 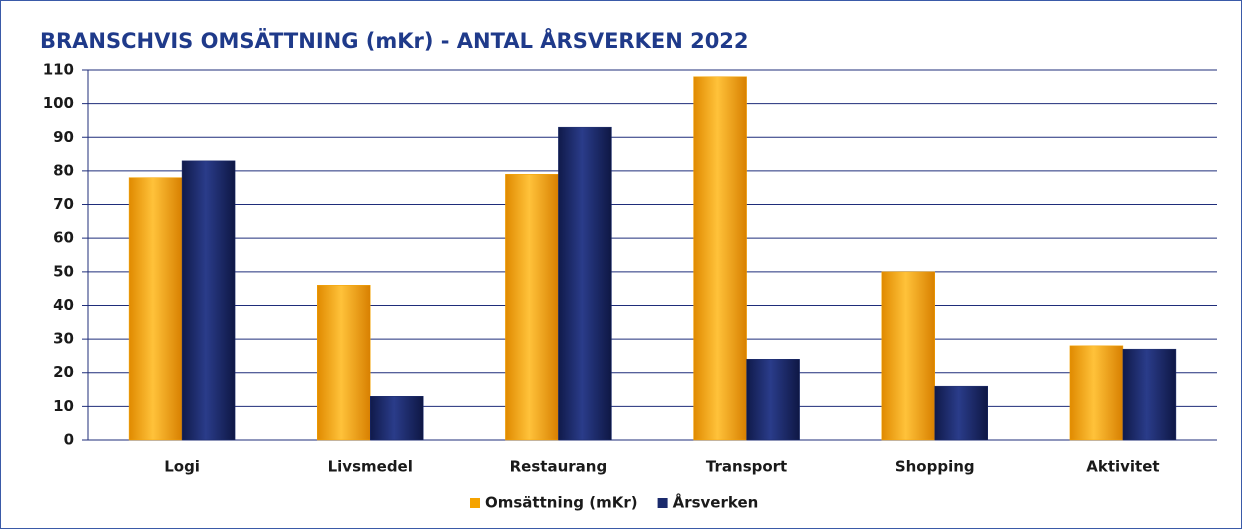 What do you see at coordinates (63, 271) in the screenshot?
I see `y-tick-label: 50` at bounding box center [63, 271].